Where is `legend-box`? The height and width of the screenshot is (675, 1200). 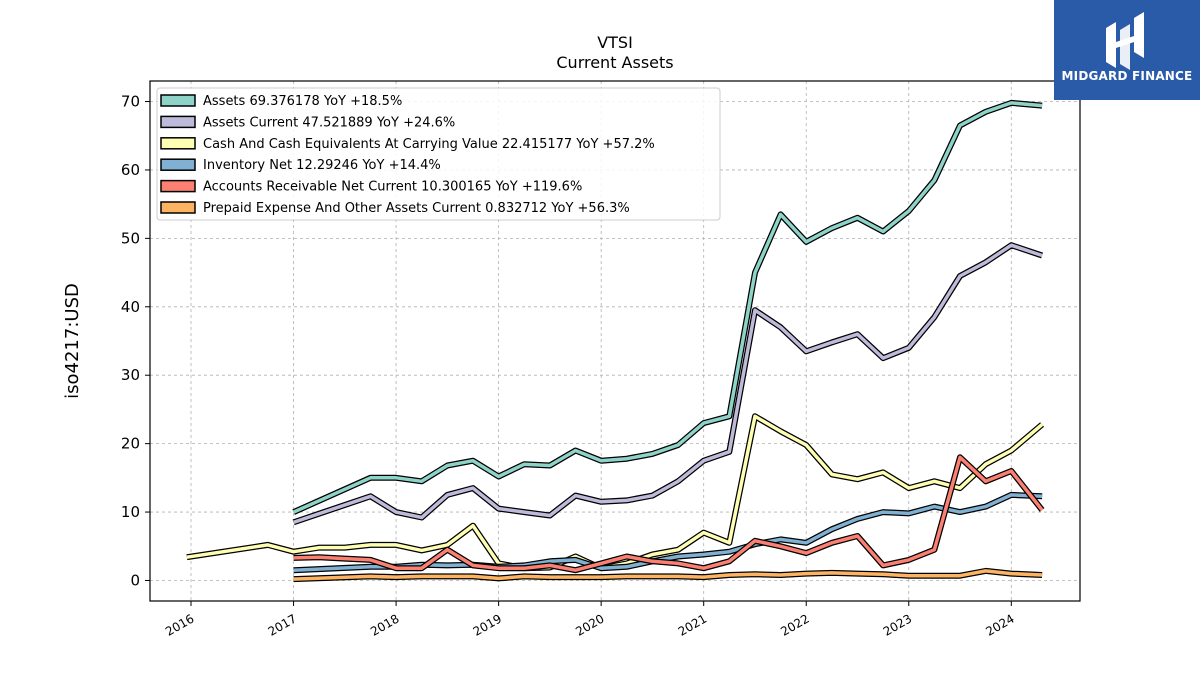 legend-box is located at coordinates (438, 154).